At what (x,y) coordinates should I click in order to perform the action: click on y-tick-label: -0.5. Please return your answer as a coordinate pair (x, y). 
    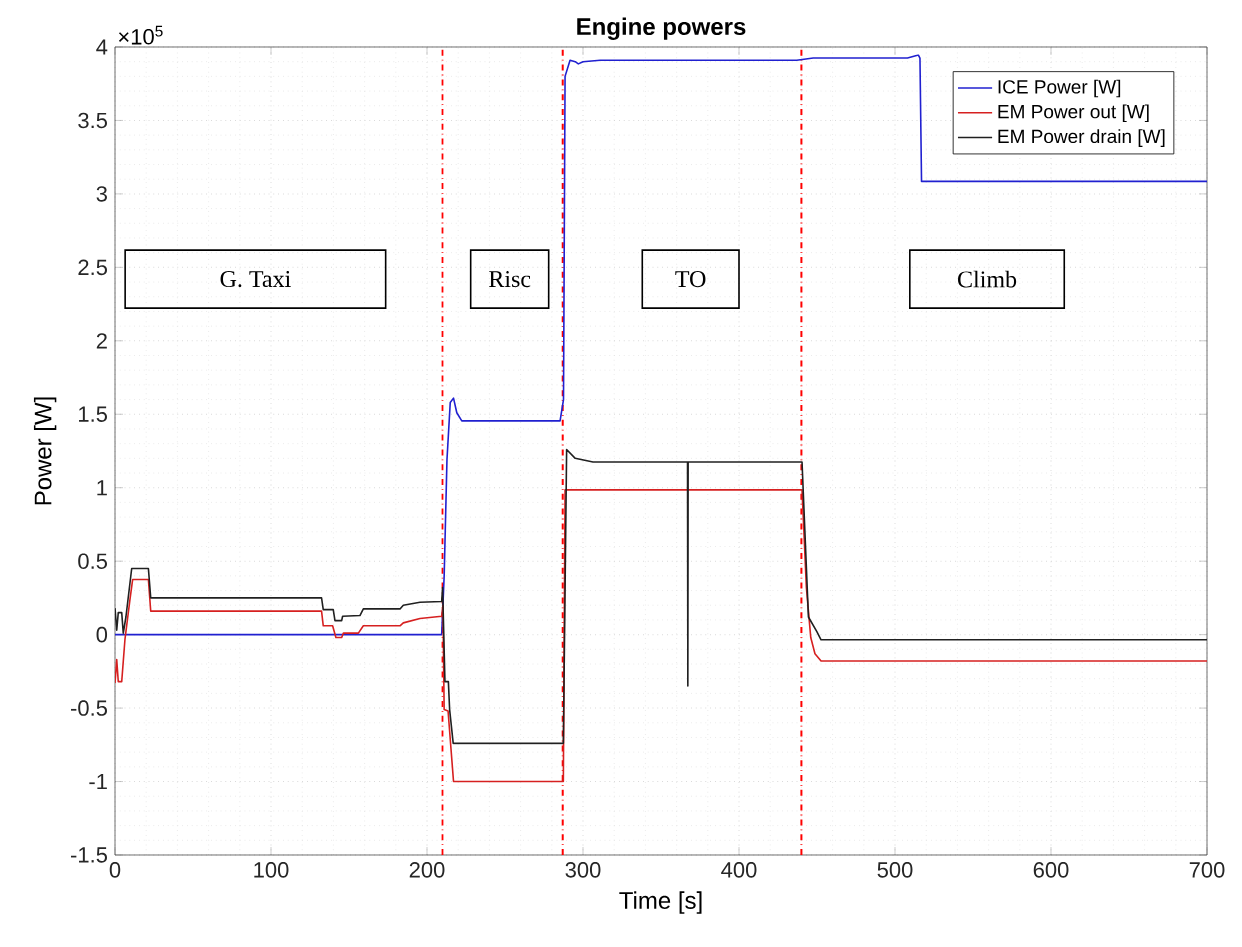
    Looking at the image, I should click on (89, 708).